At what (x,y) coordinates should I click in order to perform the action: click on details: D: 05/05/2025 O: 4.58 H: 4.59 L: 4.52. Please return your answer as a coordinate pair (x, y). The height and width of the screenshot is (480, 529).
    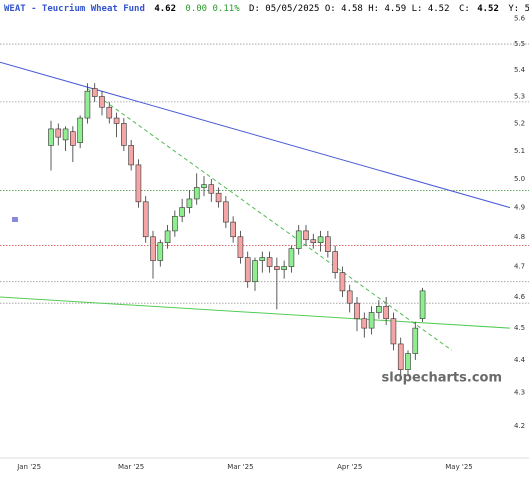
    Looking at the image, I should click on (349, 9).